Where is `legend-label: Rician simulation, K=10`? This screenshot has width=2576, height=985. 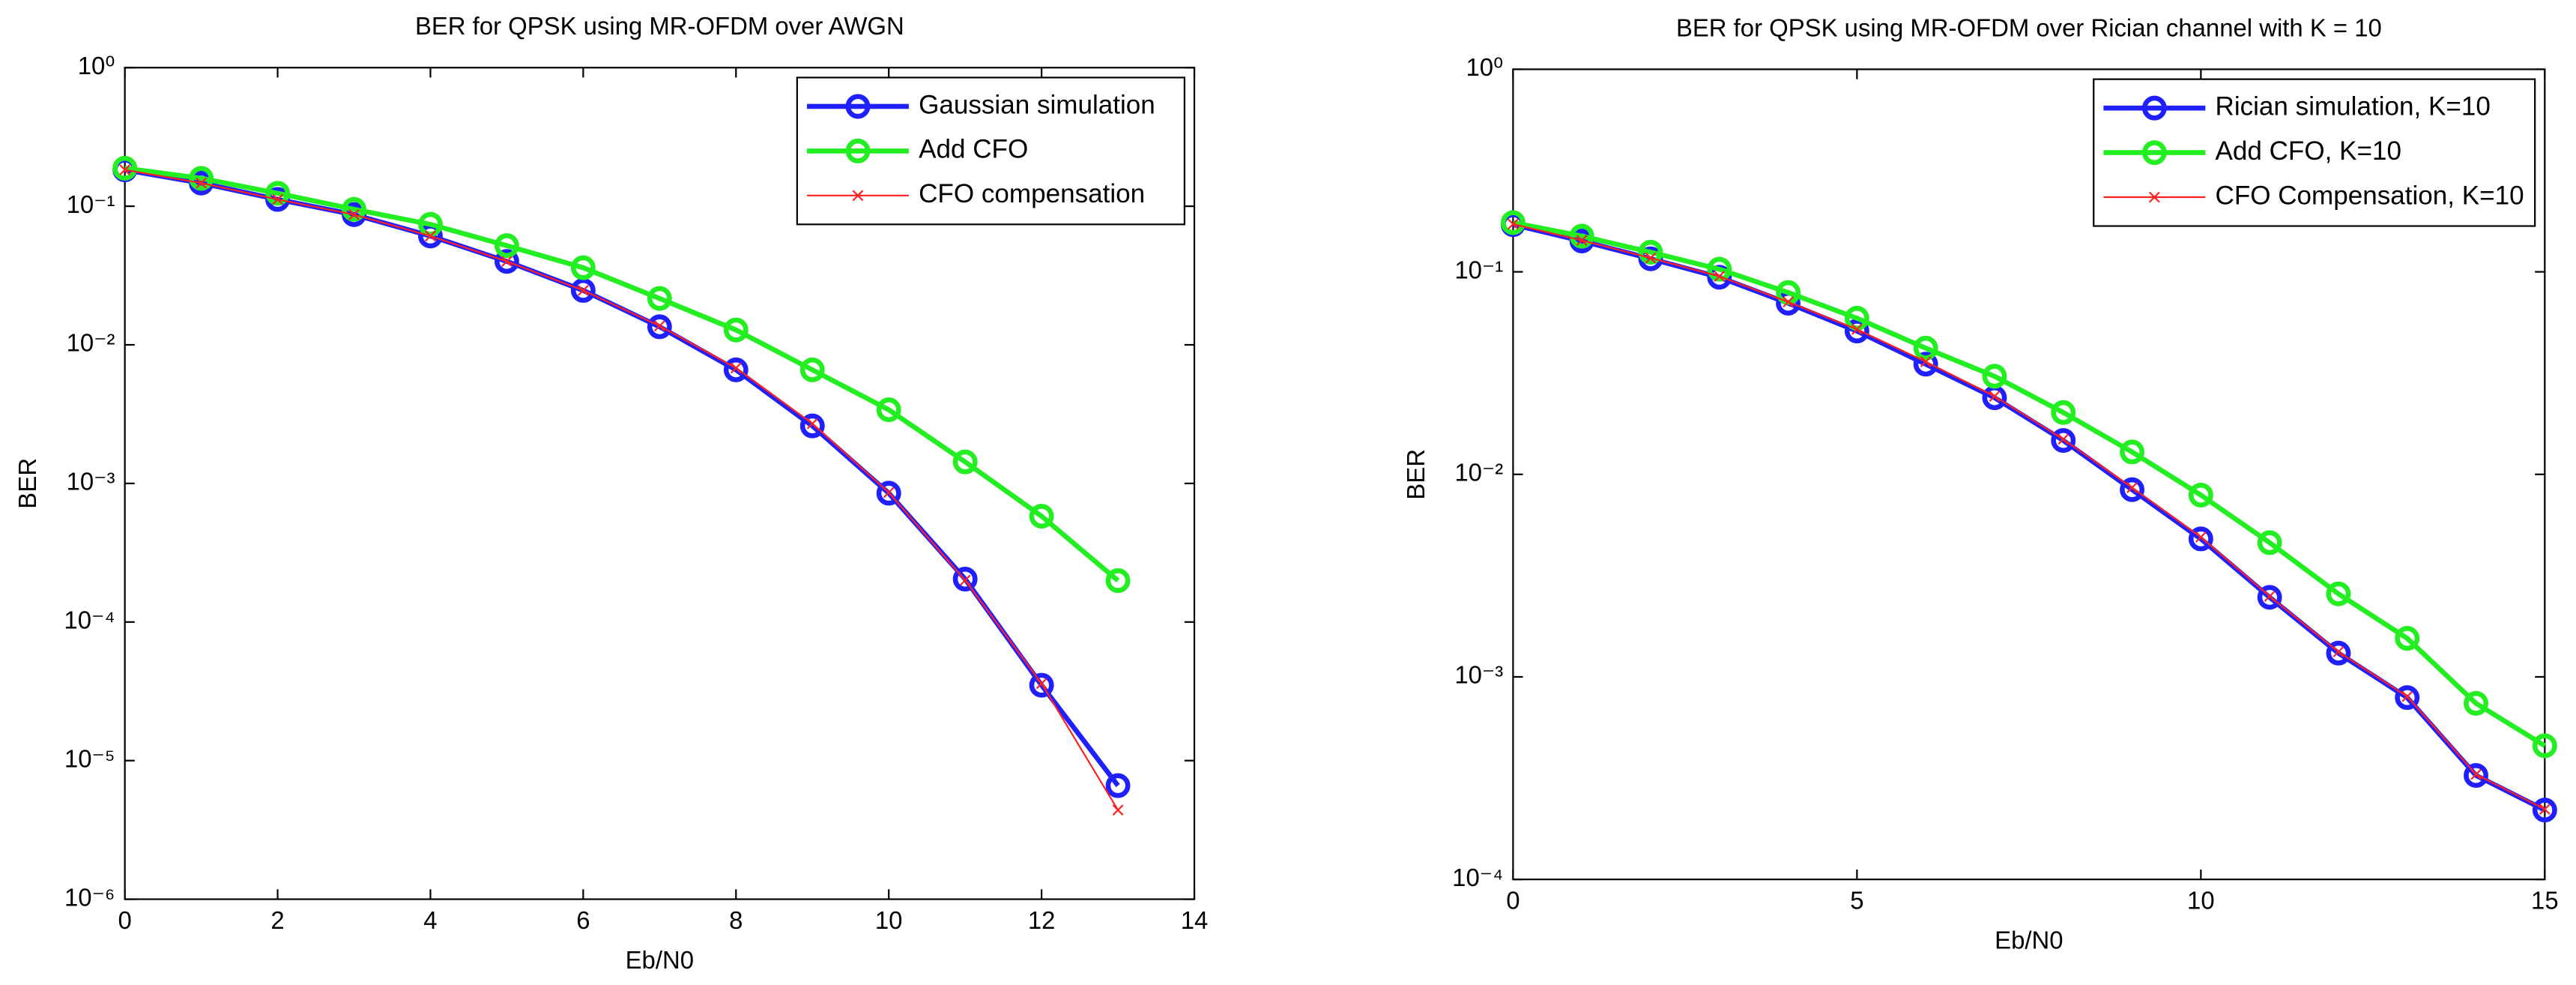
legend-label: Rician simulation, K=10 is located at coordinates (2353, 106).